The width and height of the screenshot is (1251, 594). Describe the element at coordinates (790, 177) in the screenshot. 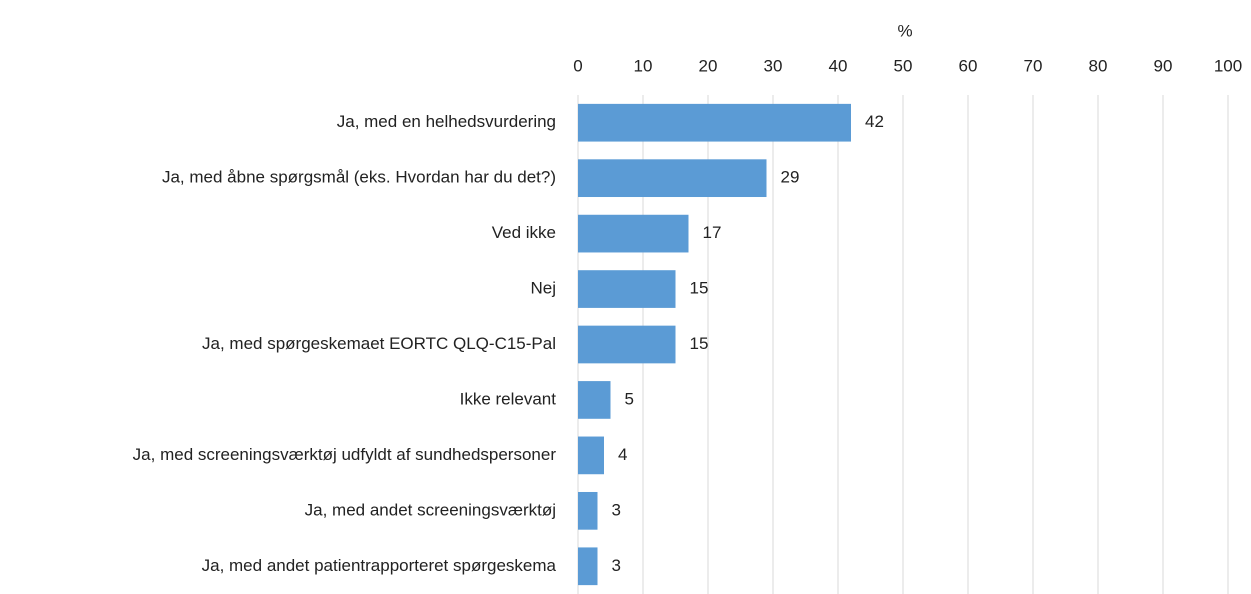

I see `data-label: 29` at that location.